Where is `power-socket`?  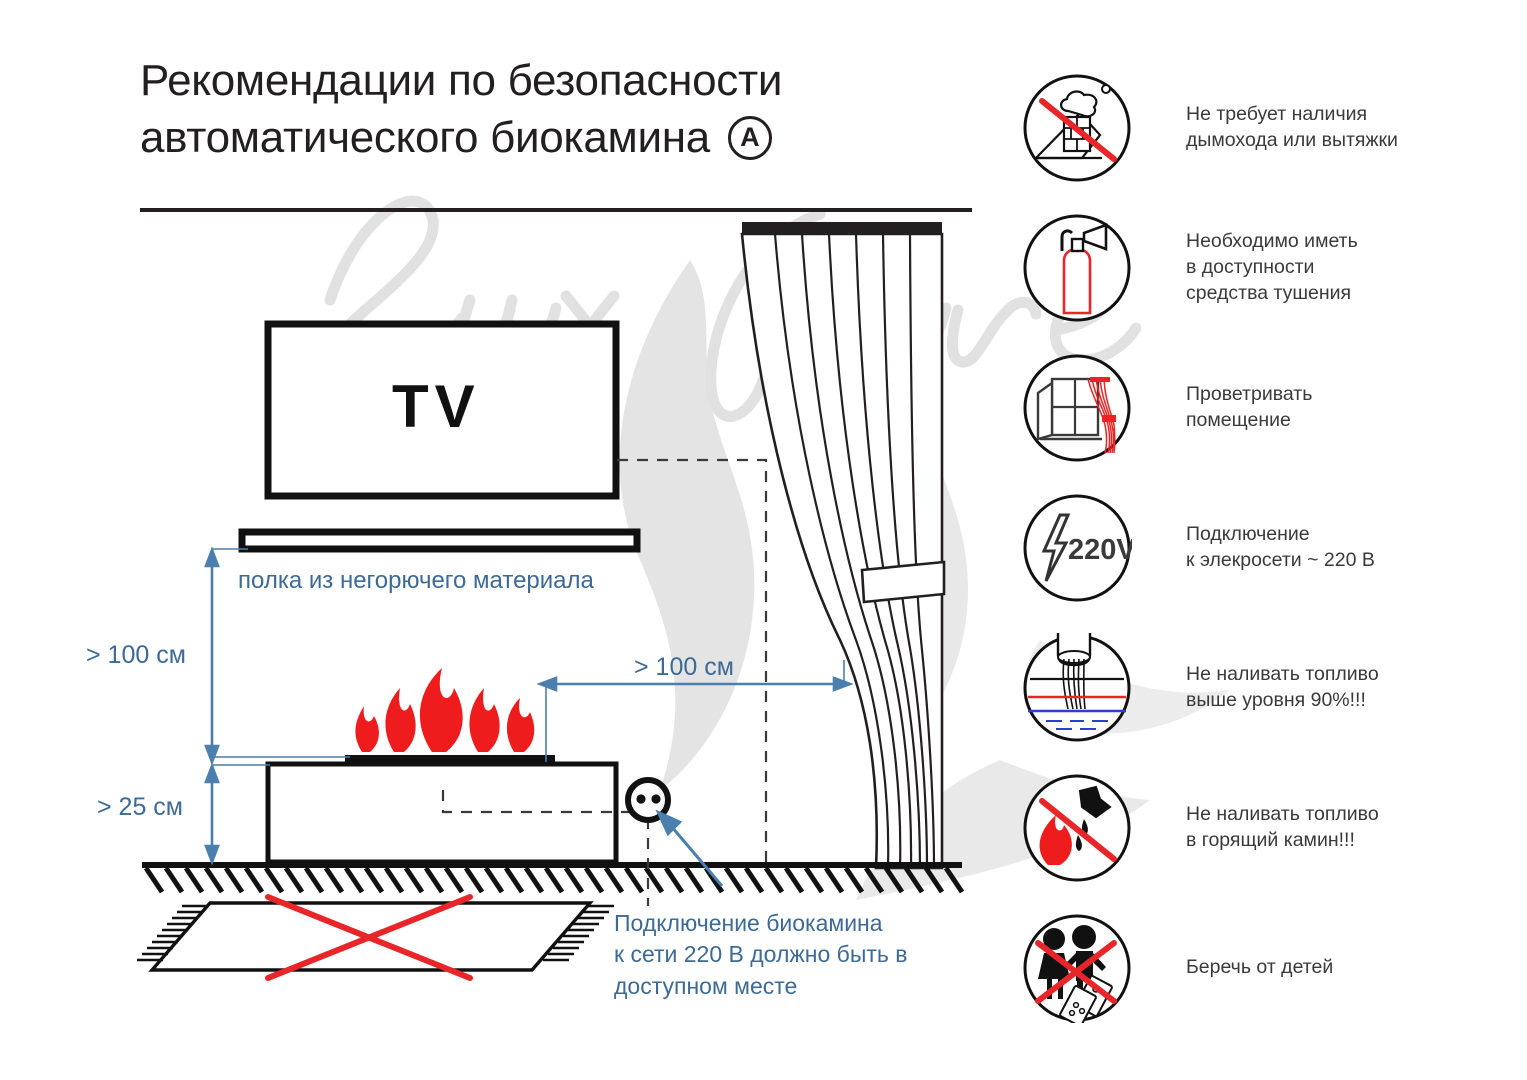
power-socket is located at coordinates (648, 800).